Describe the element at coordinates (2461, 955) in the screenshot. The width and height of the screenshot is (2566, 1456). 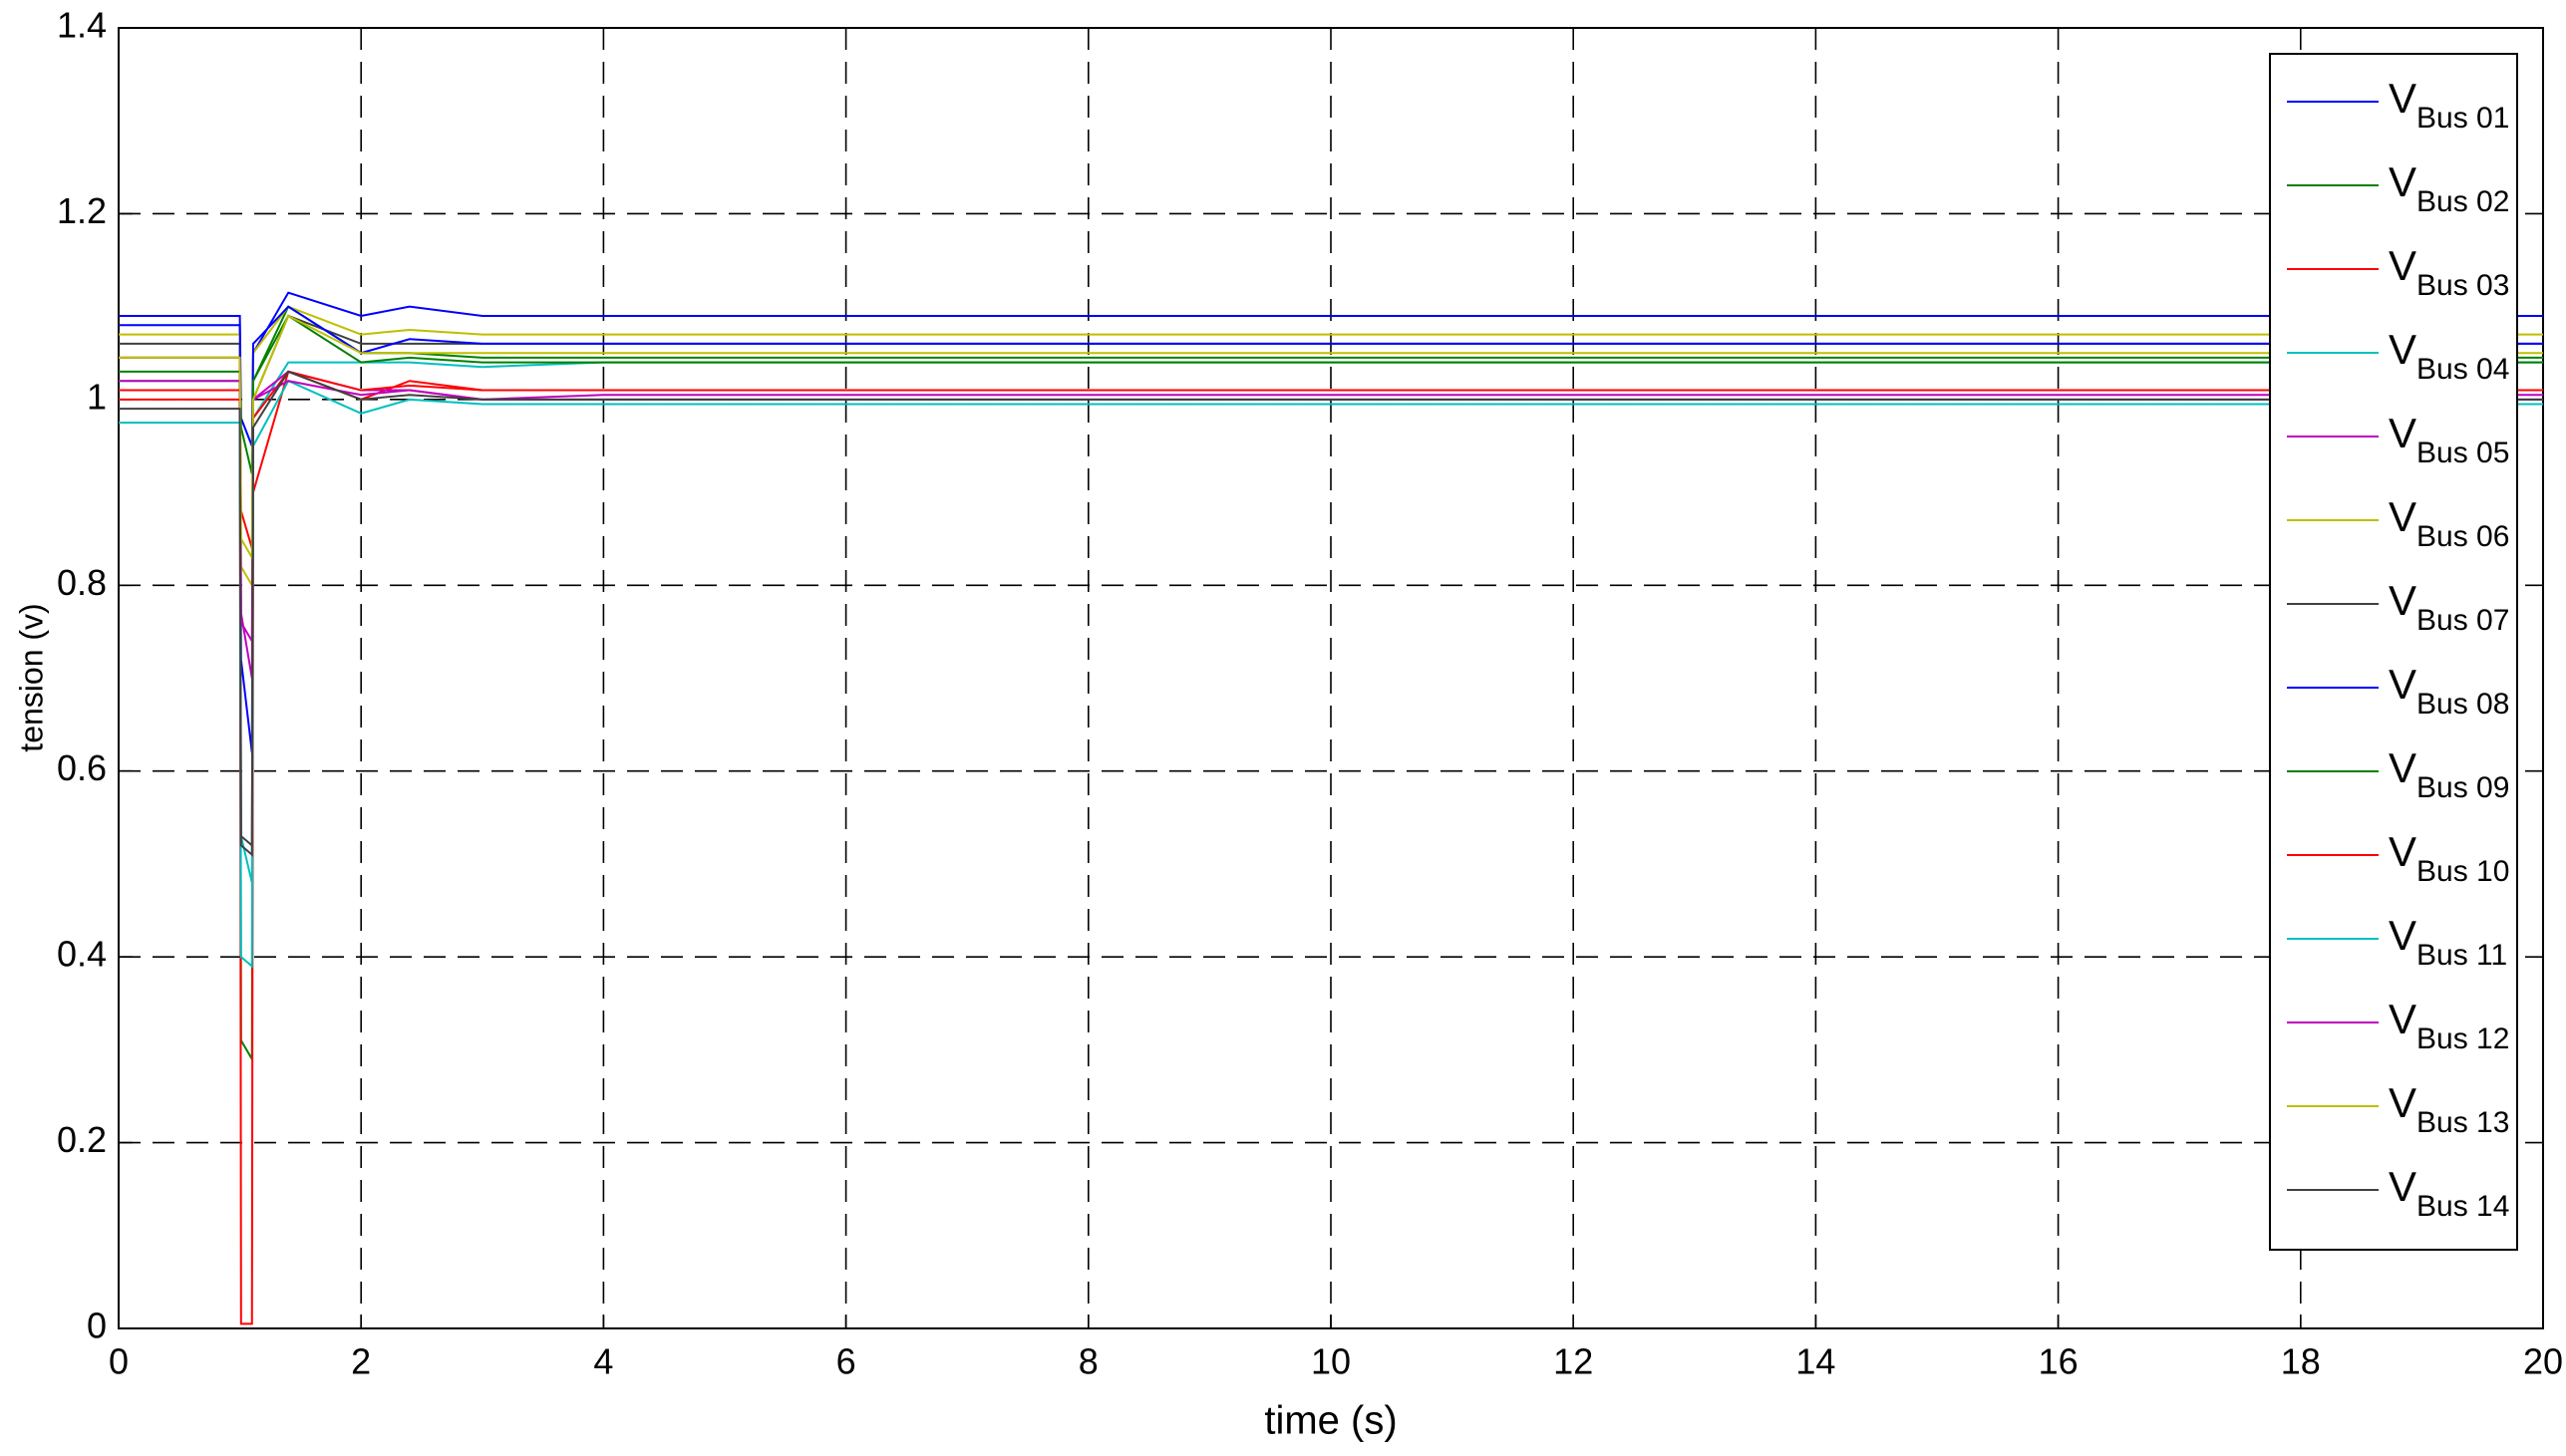
I see `legend-subscript: Bus 11` at that location.